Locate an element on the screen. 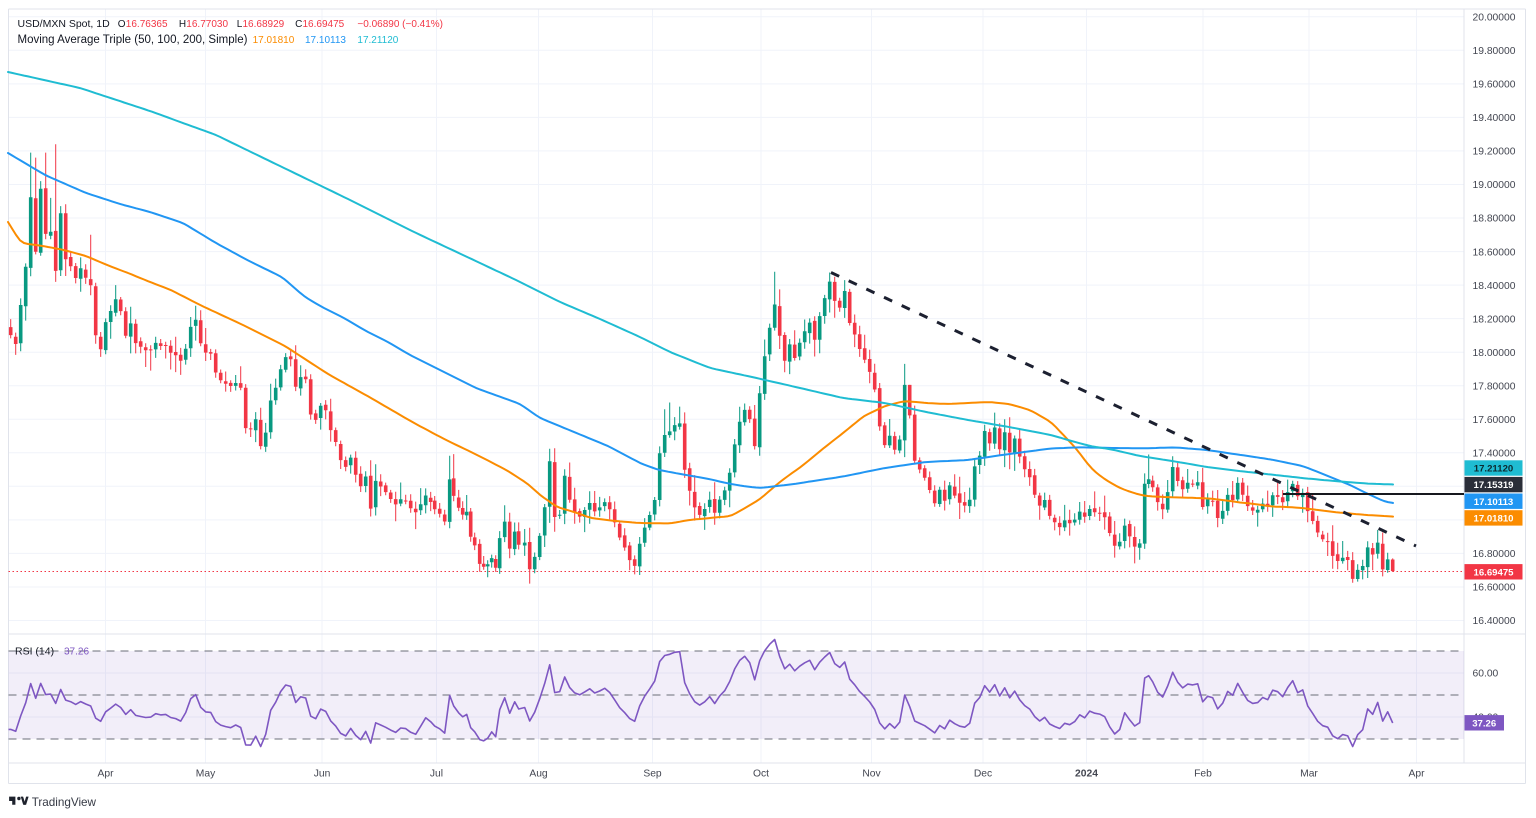 Image resolution: width=1536 pixels, height=818 pixels. svg-text: −0.06890 (−0.41%) is located at coordinates (400, 24).